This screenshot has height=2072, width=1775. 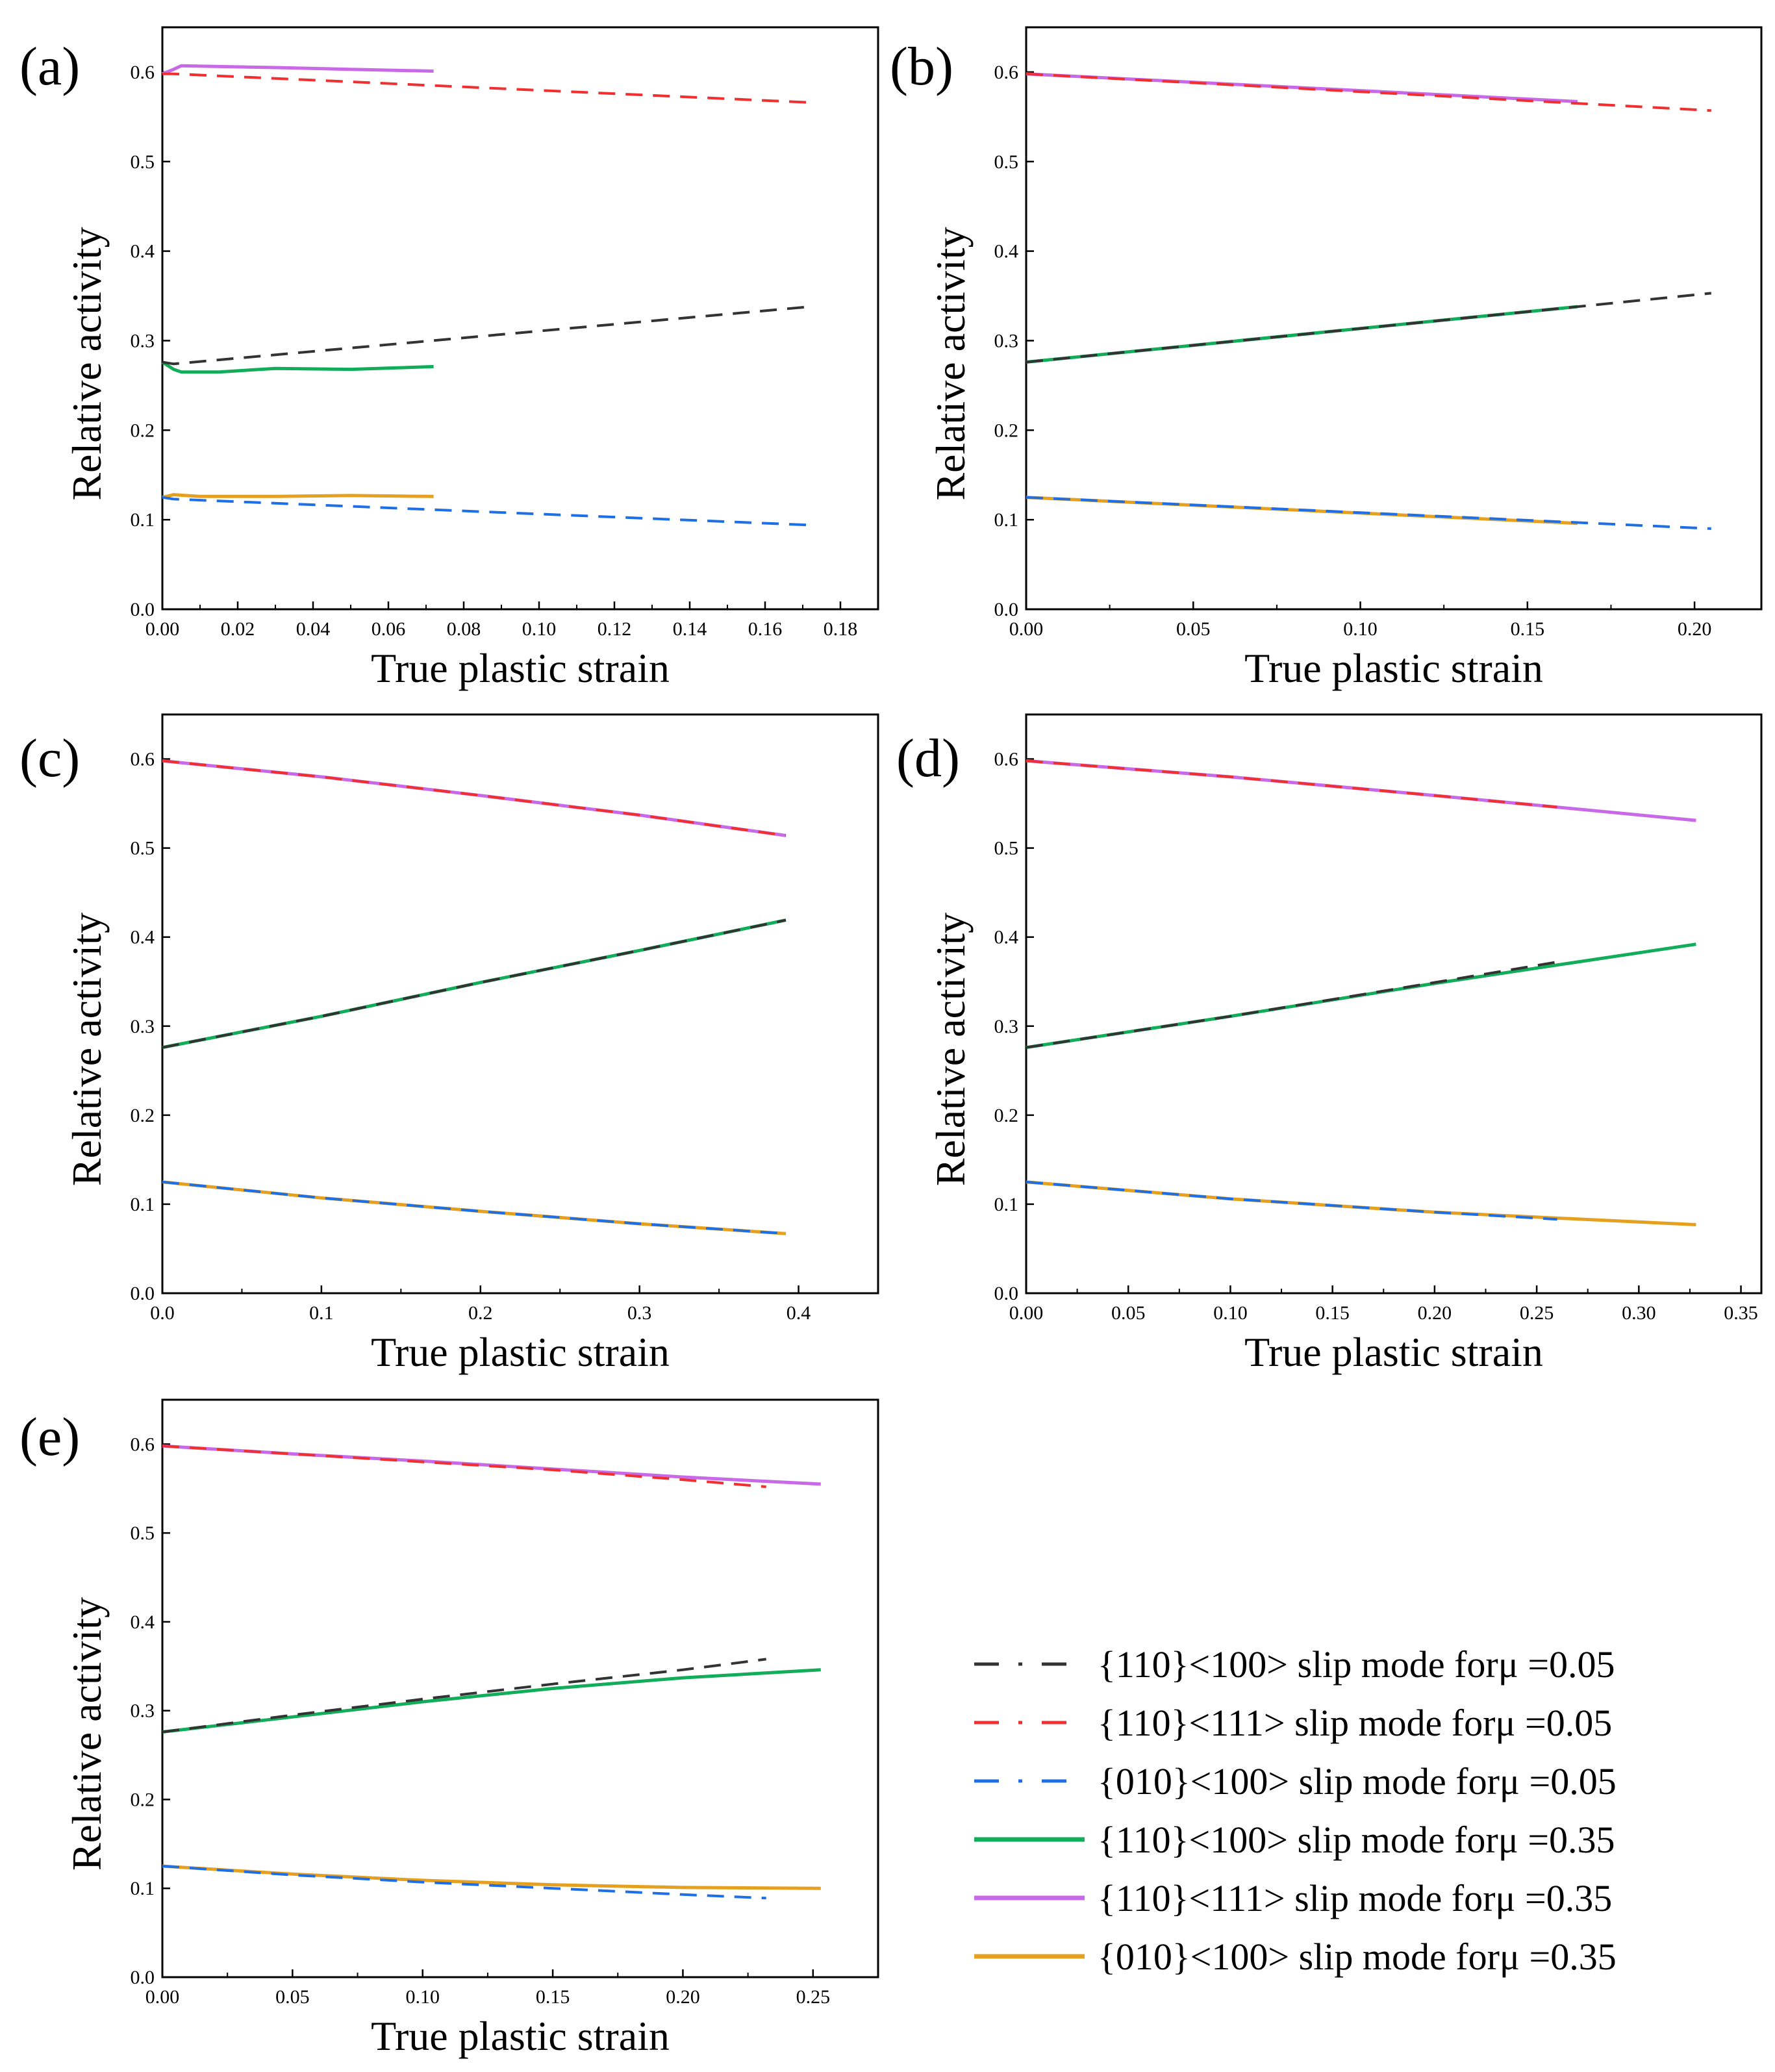 I want to click on panel-label: (d), so click(x=928, y=758).